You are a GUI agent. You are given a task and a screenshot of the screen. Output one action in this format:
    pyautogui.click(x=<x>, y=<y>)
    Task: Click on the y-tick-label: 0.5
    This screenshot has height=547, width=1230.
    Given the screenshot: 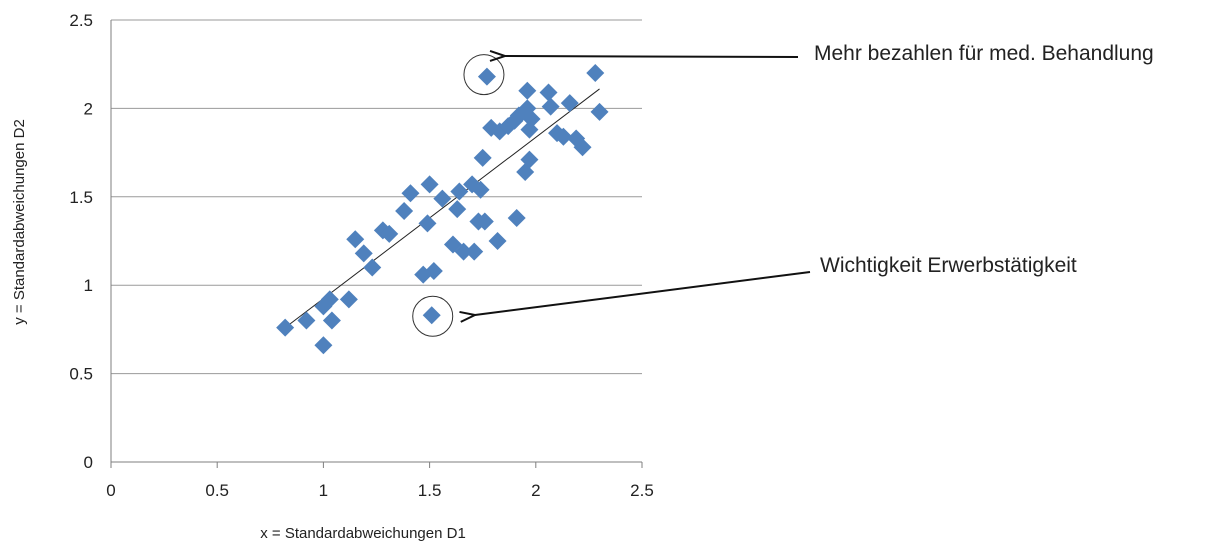 What is the action you would take?
    pyautogui.click(x=81, y=374)
    